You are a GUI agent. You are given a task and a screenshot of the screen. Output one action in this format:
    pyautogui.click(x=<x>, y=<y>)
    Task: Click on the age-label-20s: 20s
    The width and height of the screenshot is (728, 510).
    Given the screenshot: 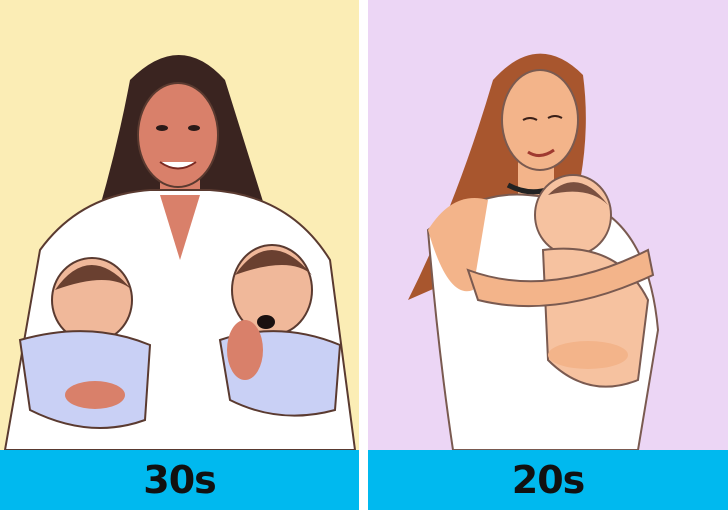 What is the action you would take?
    pyautogui.click(x=548, y=480)
    